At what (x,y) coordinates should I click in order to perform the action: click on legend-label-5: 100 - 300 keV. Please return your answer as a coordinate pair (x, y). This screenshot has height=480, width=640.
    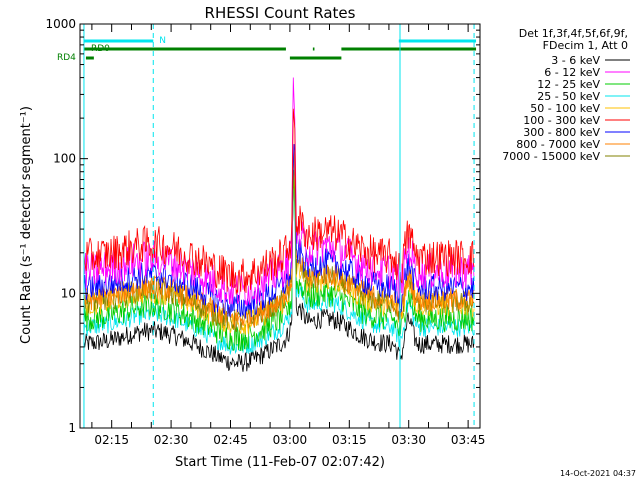
    Looking at the image, I should click on (561, 120).